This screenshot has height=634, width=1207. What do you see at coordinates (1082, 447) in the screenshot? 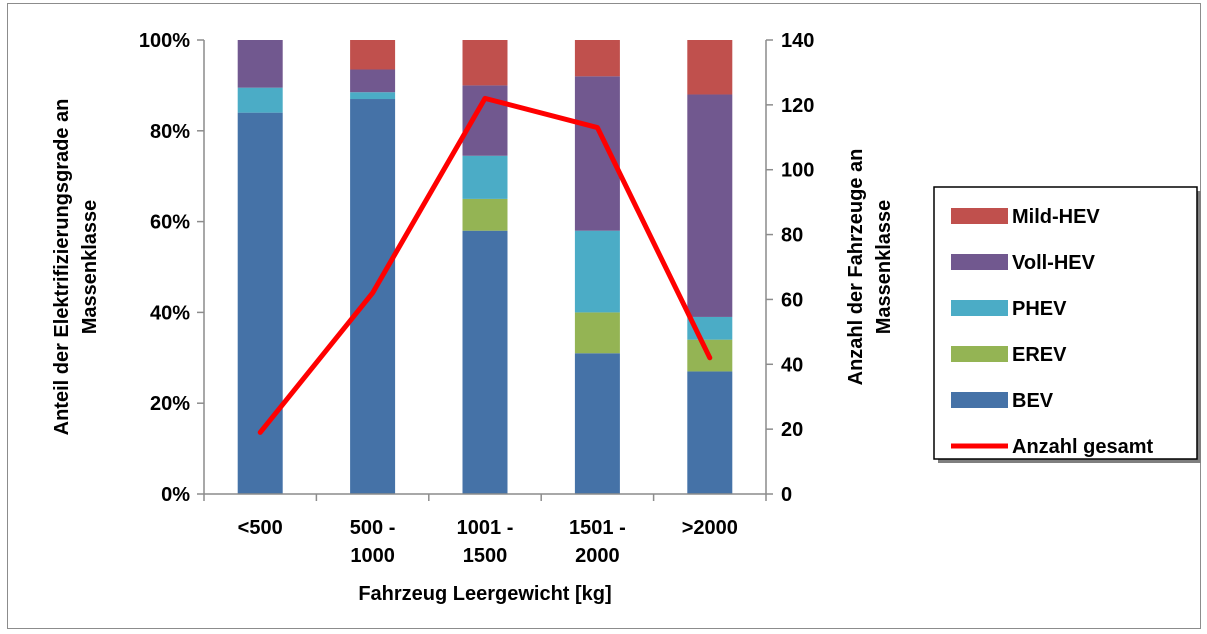
I see `legend-label-anzahl-gesamt: Anzahl gesamt` at bounding box center [1082, 447].